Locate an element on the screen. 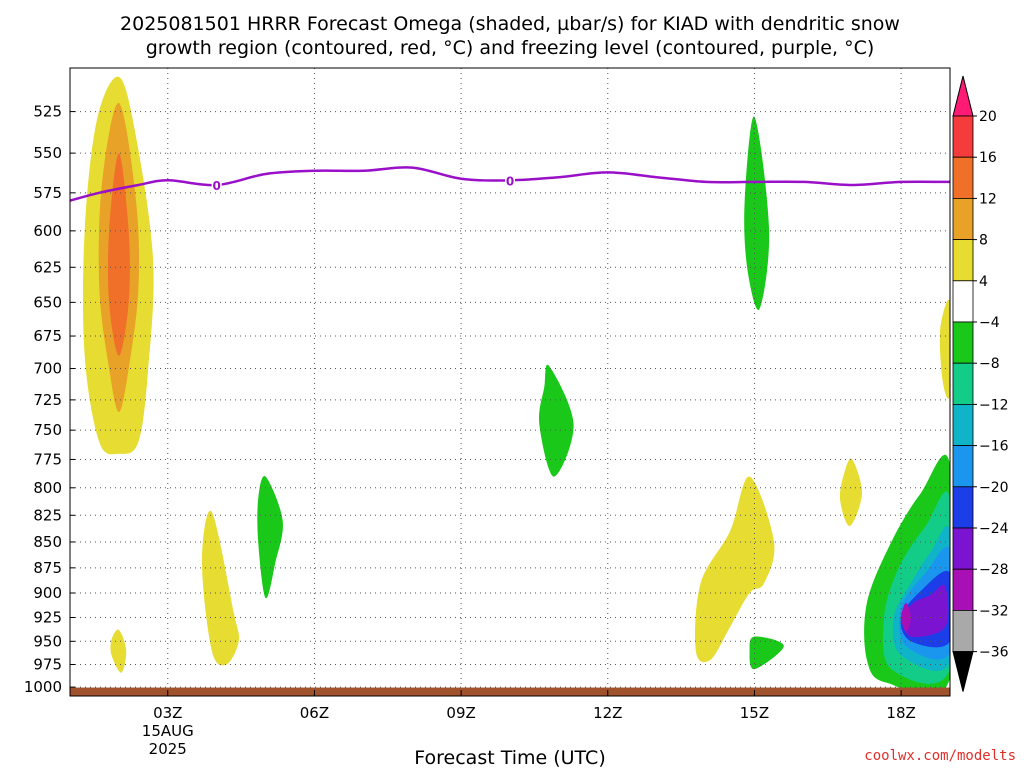  y-tick-label: 550 is located at coordinates (47, 153).